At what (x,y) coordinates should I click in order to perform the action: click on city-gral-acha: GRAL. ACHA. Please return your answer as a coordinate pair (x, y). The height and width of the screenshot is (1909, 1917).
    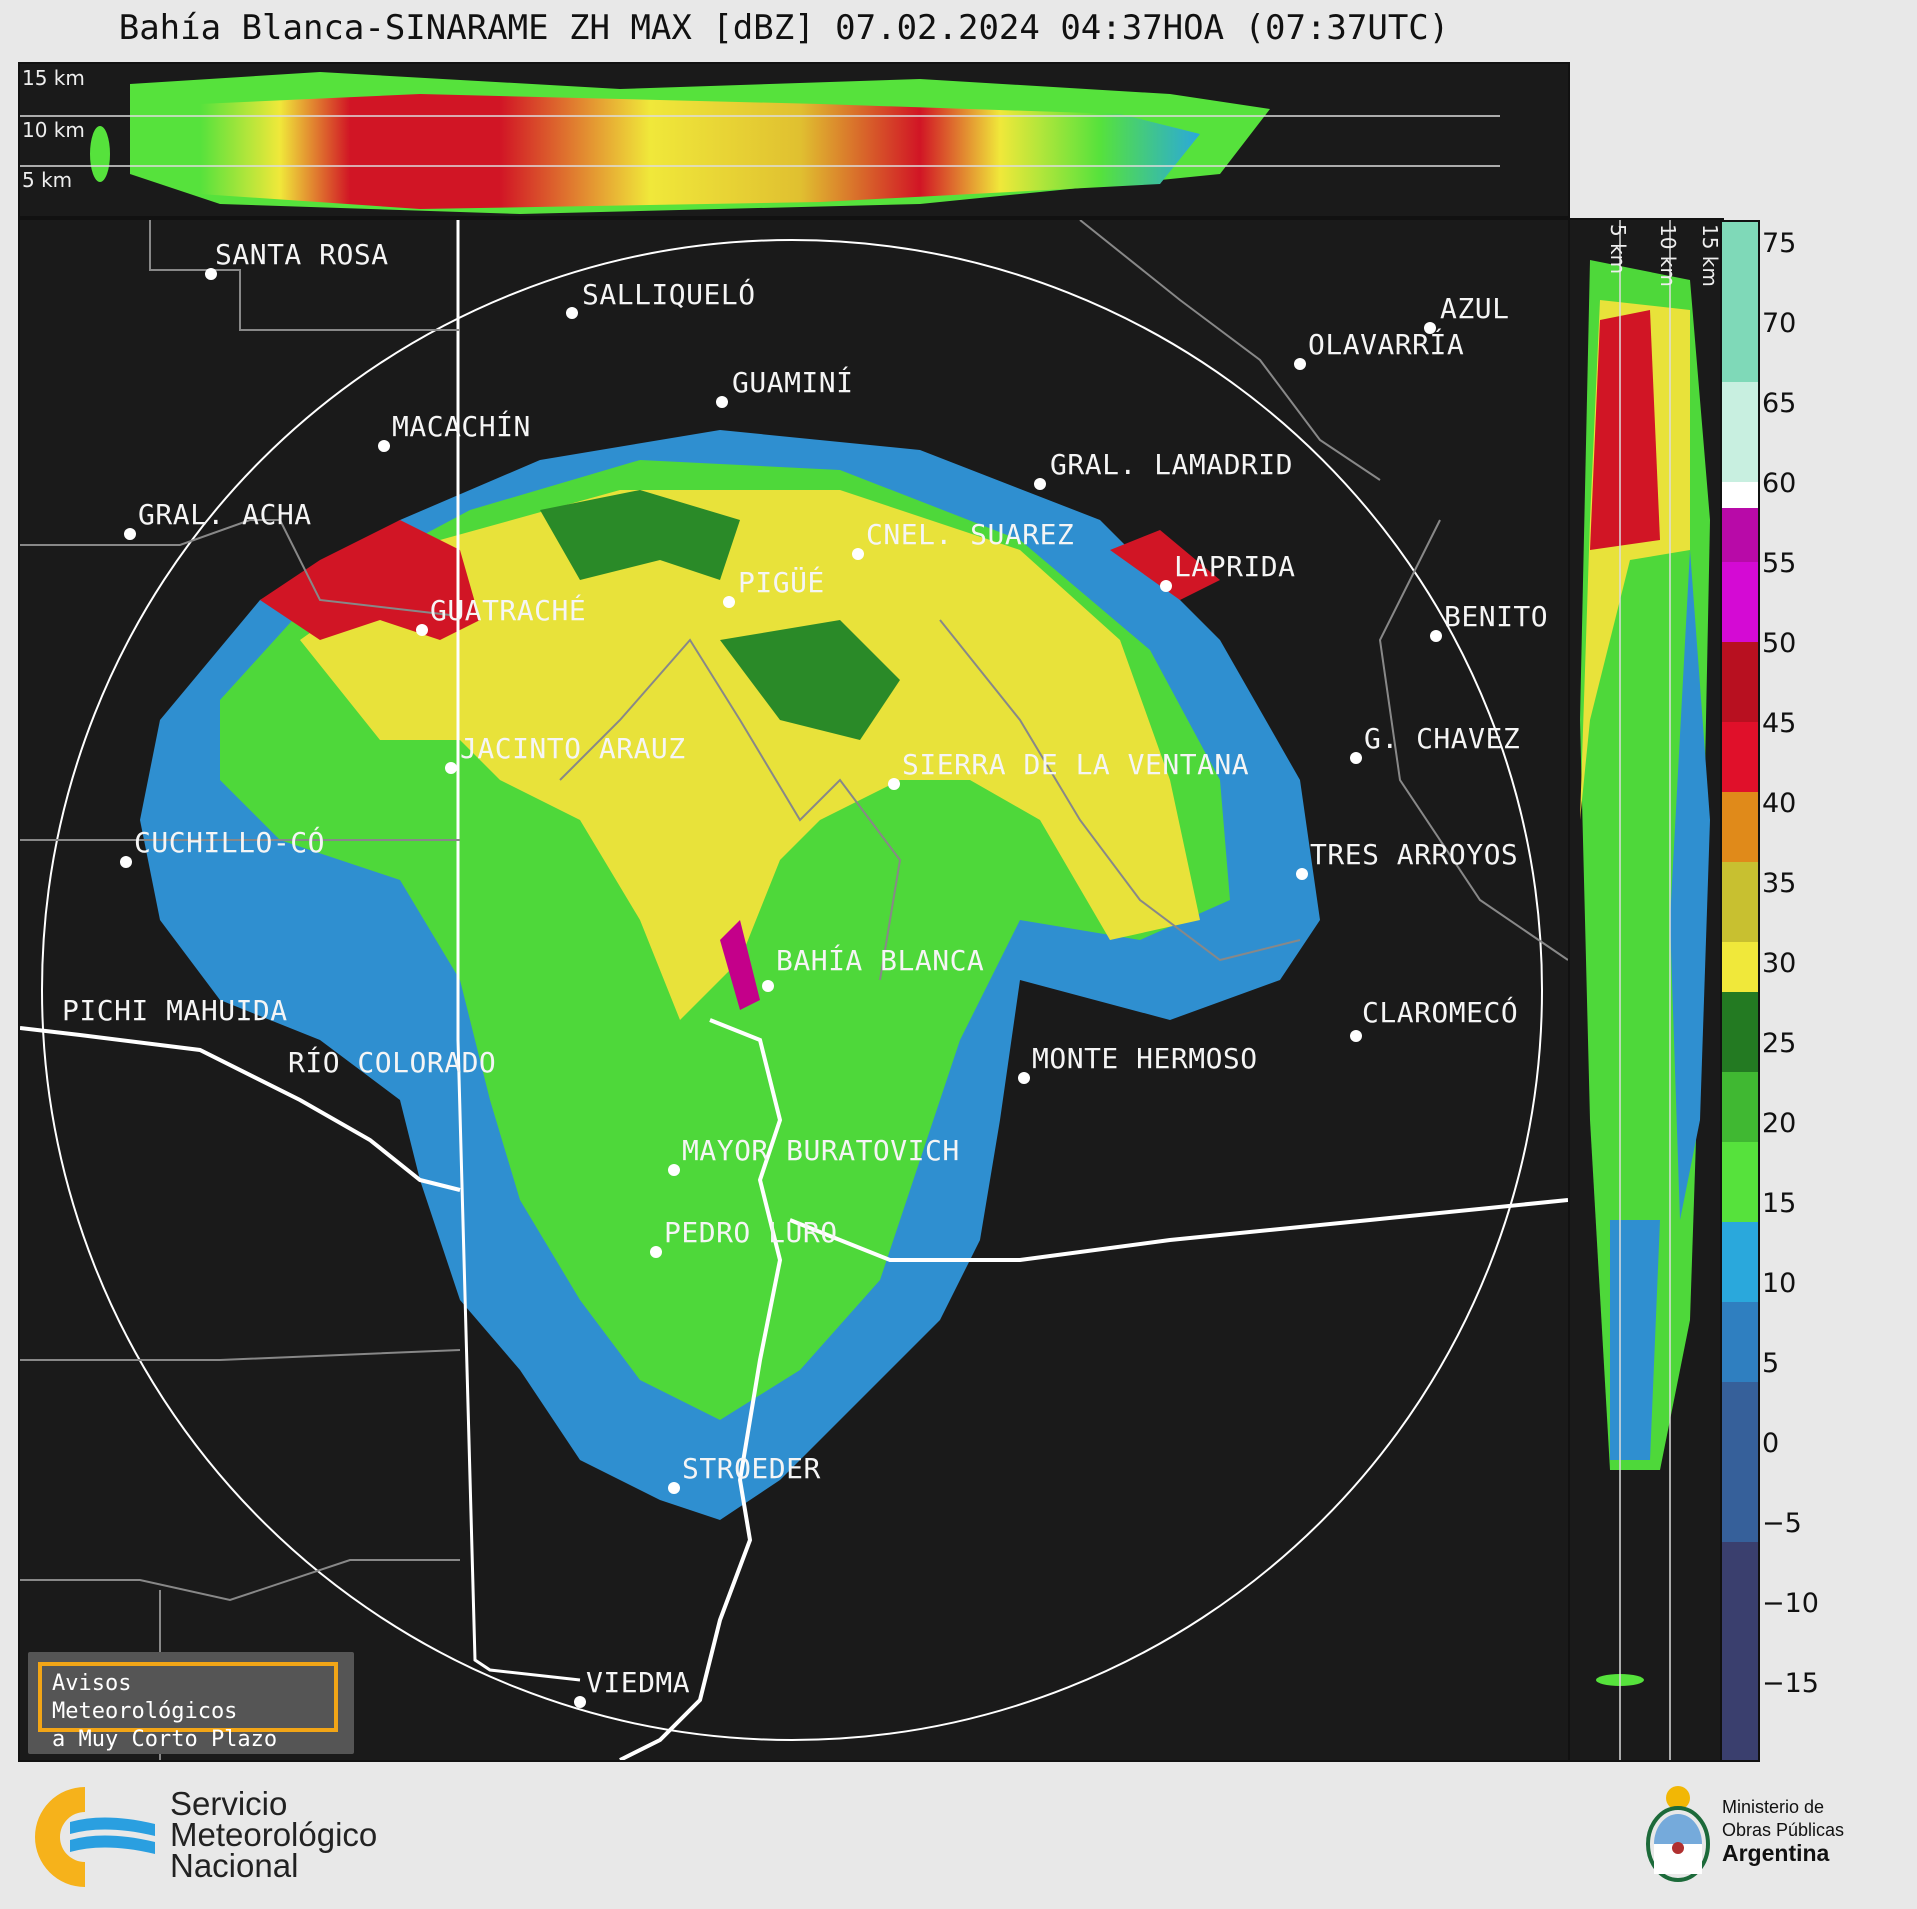
    Looking at the image, I should click on (225, 514).